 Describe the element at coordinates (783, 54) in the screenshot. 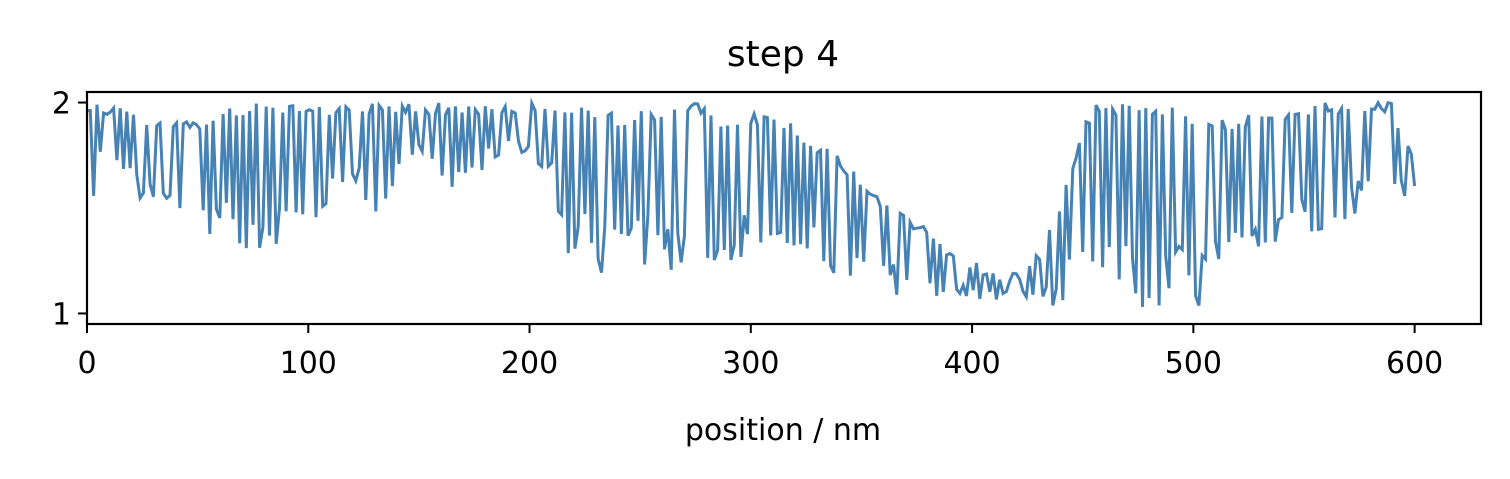

I see `chart-title: step 4` at that location.